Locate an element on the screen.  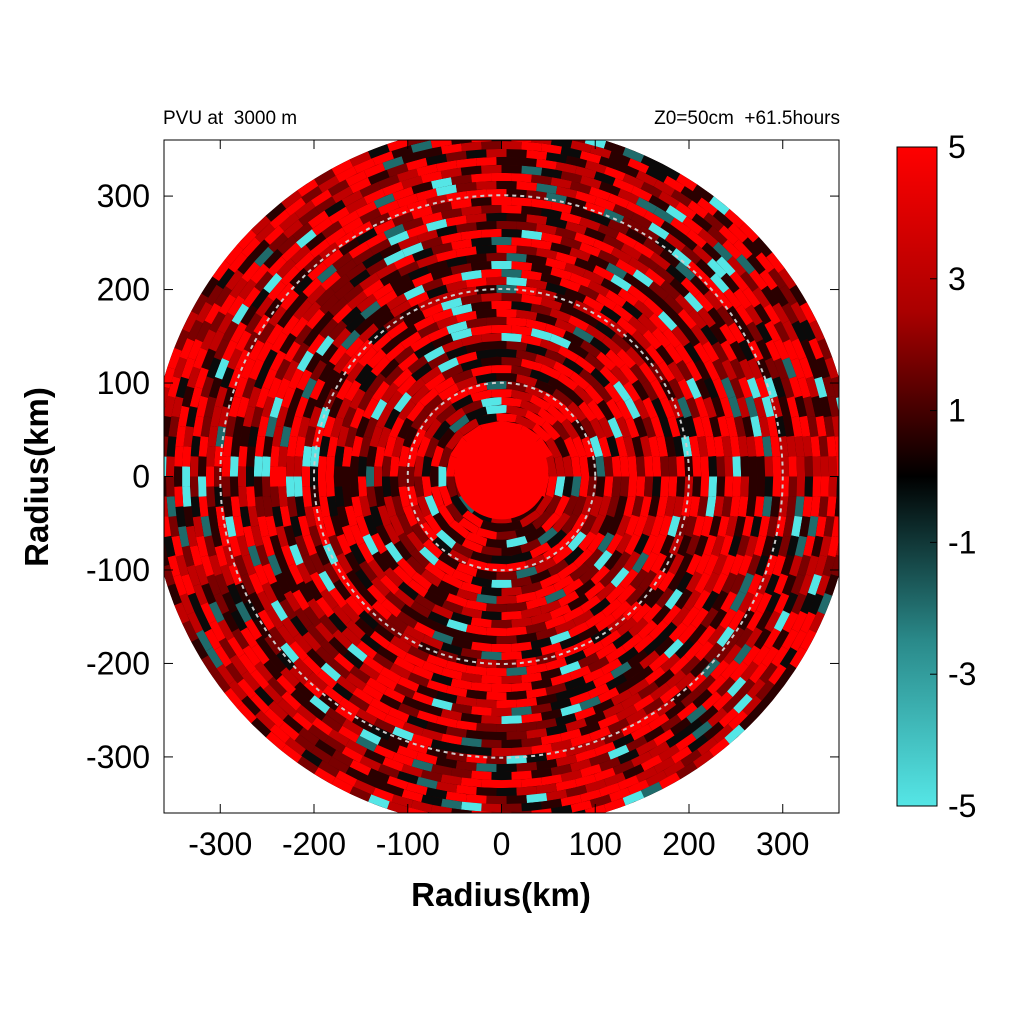
colorbar-tick-label: 3 is located at coordinates (957, 279).